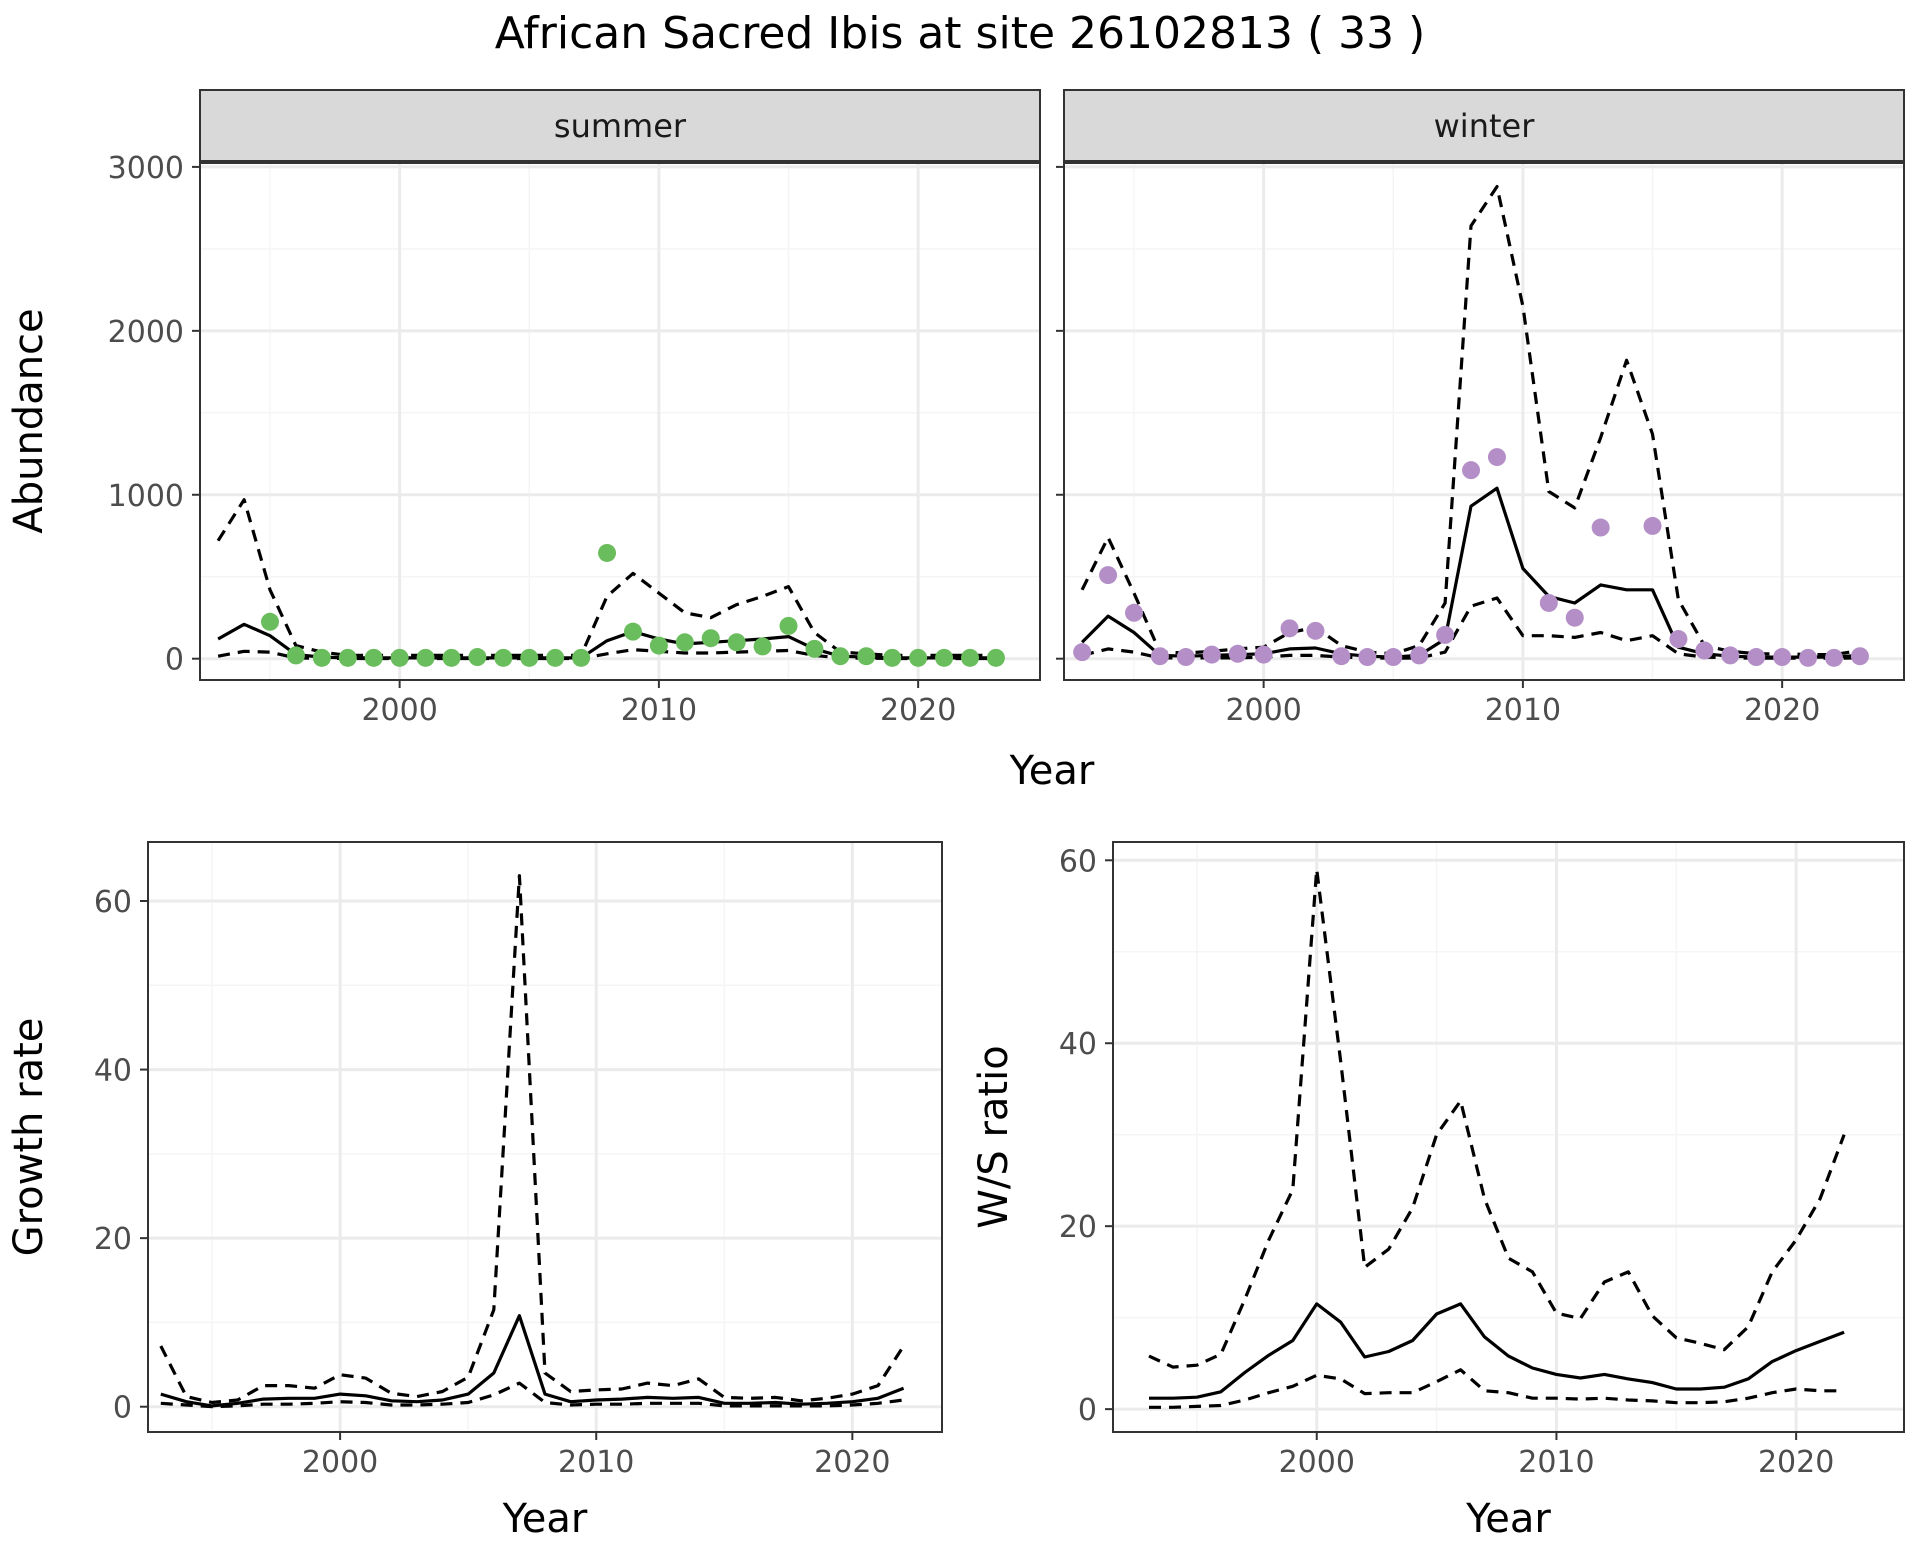  I want to click on facet-label: summer, so click(620, 126).